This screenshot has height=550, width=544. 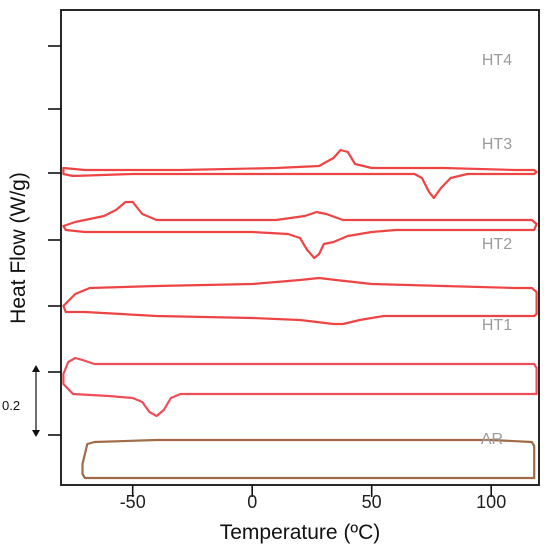 I want to click on x-axis-title: Temperature (ºC), so click(x=300, y=532).